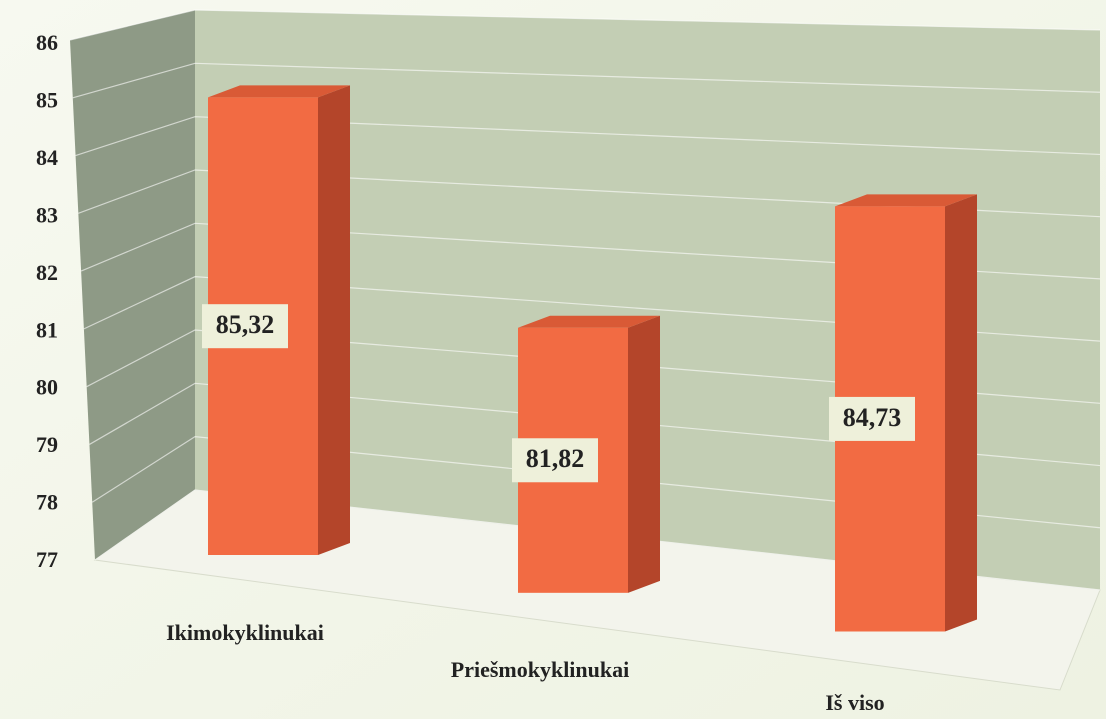 This screenshot has height=719, width=1106. Describe the element at coordinates (47, 157) in the screenshot. I see `y-tick-label: 84` at that location.